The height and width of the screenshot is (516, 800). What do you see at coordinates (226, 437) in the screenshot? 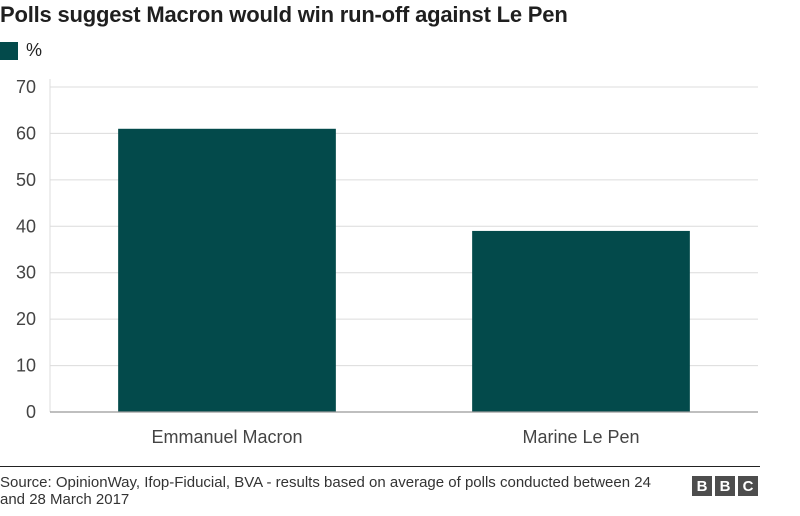
I see `x-tick-label: Emmanuel Macron` at bounding box center [226, 437].